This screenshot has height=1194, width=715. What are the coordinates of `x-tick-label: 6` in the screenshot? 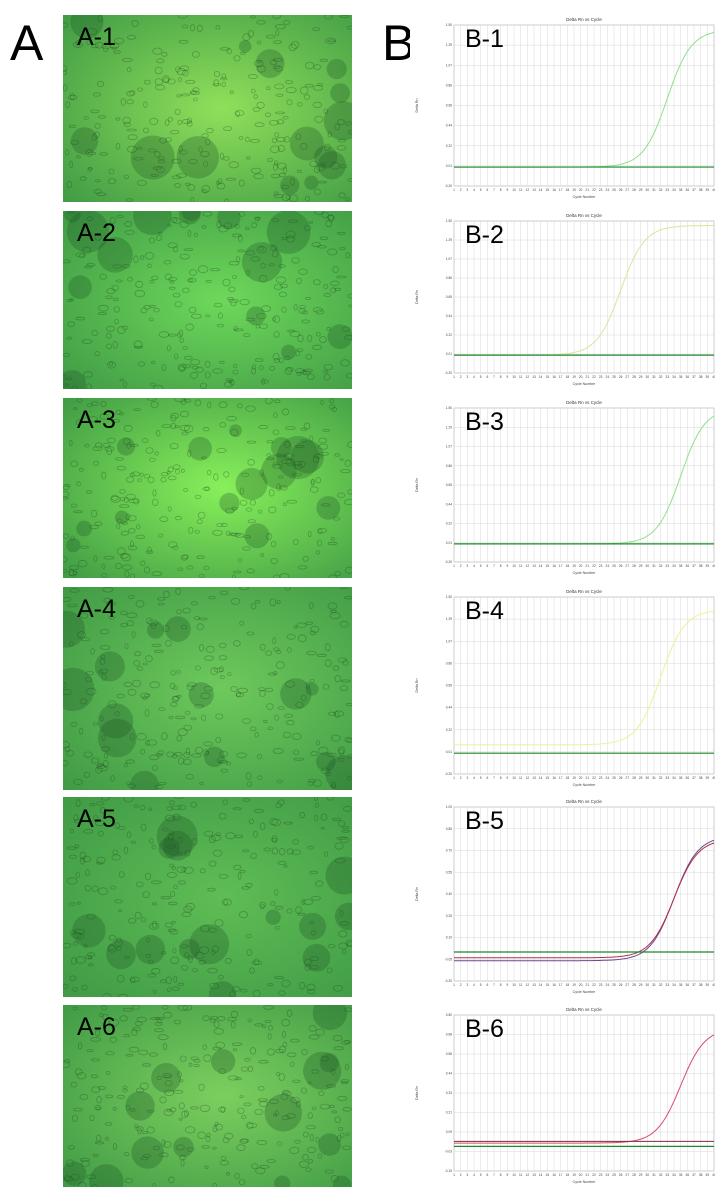 It's located at (487, 377).